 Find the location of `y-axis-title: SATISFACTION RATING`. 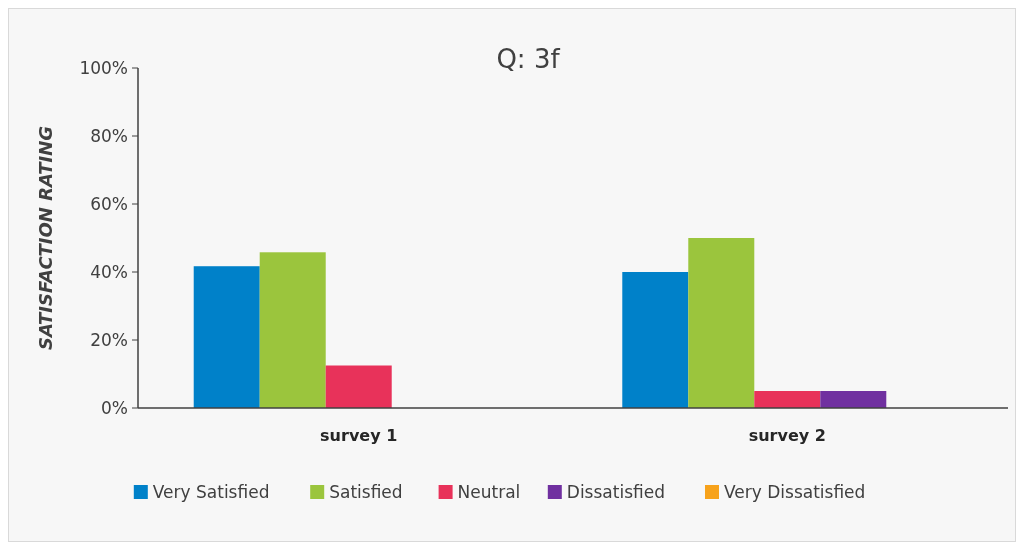

y-axis-title: SATISFACTION RATING is located at coordinates (45, 238).